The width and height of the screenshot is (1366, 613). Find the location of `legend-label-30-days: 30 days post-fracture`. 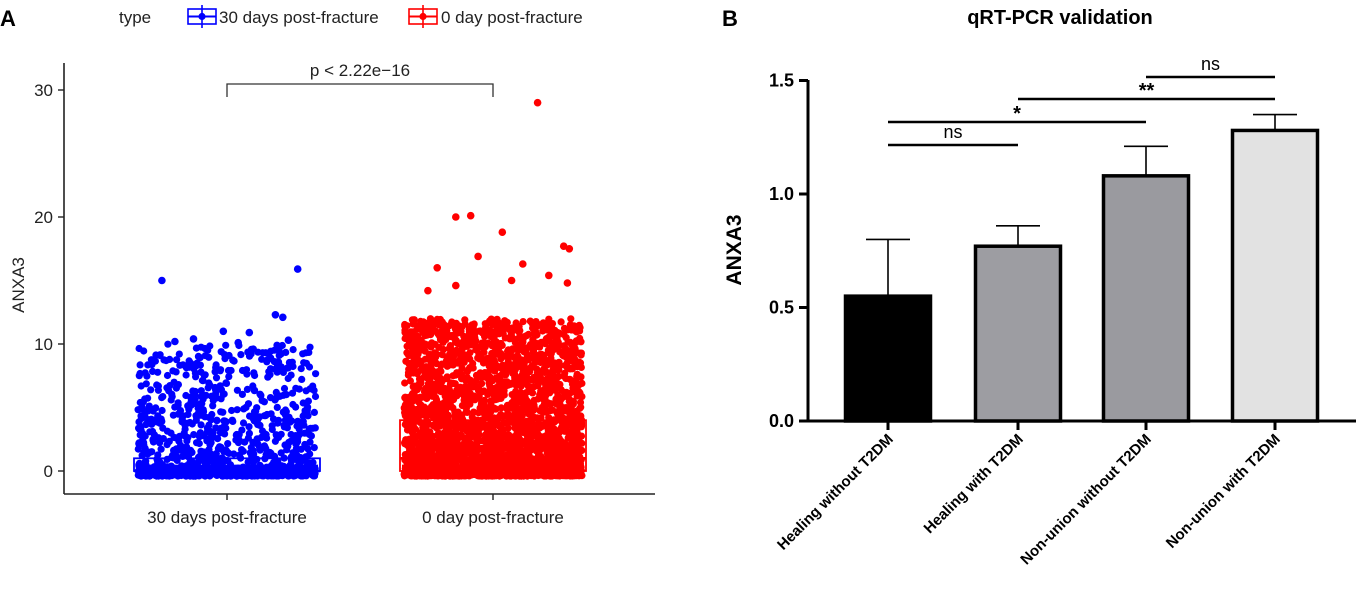

legend-label-30-days: 30 days post-fracture is located at coordinates (299, 17).